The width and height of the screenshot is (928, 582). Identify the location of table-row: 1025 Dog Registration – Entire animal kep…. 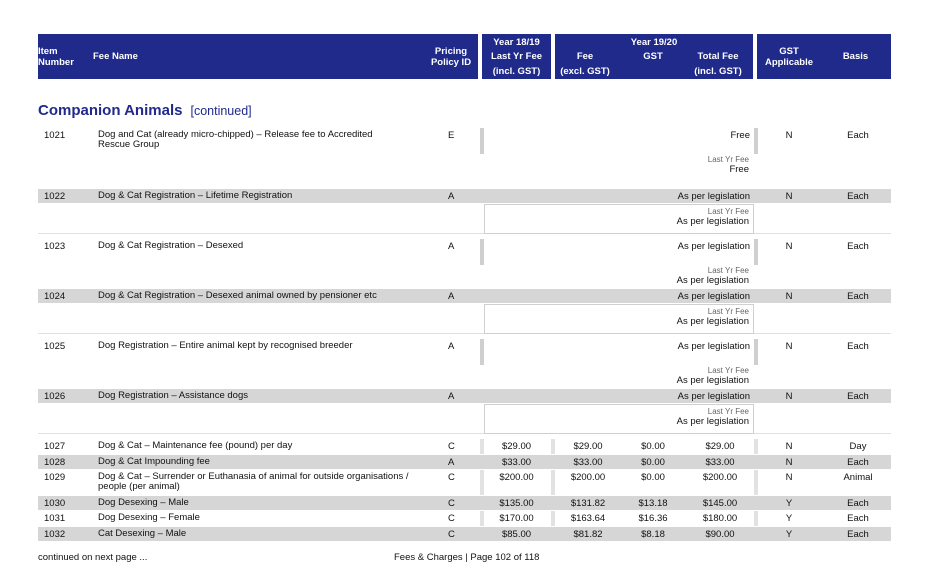
(464, 364).